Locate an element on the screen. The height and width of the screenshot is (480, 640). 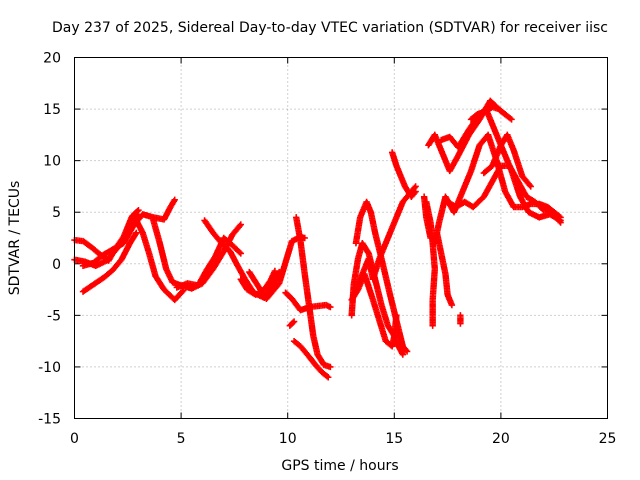
x-tick-label: 20 is located at coordinates (501, 439).